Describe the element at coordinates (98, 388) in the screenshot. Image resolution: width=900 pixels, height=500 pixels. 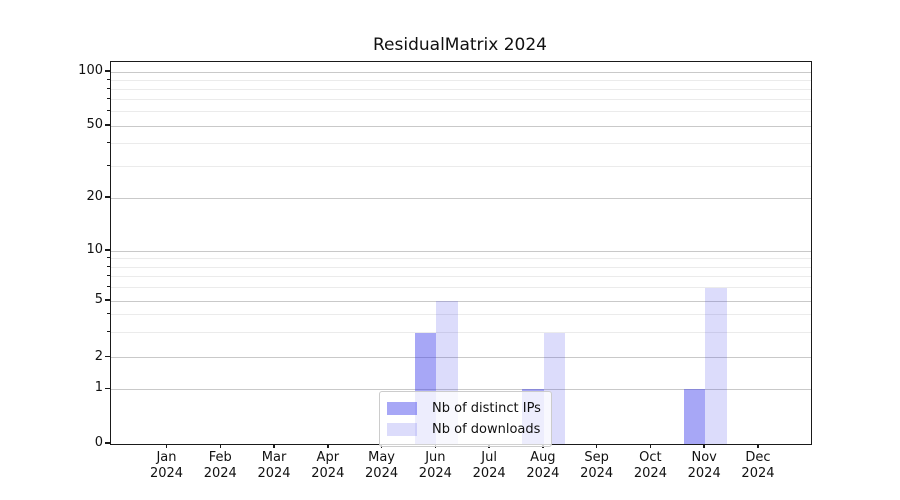
I see `y-axis-tick-label: 1` at that location.